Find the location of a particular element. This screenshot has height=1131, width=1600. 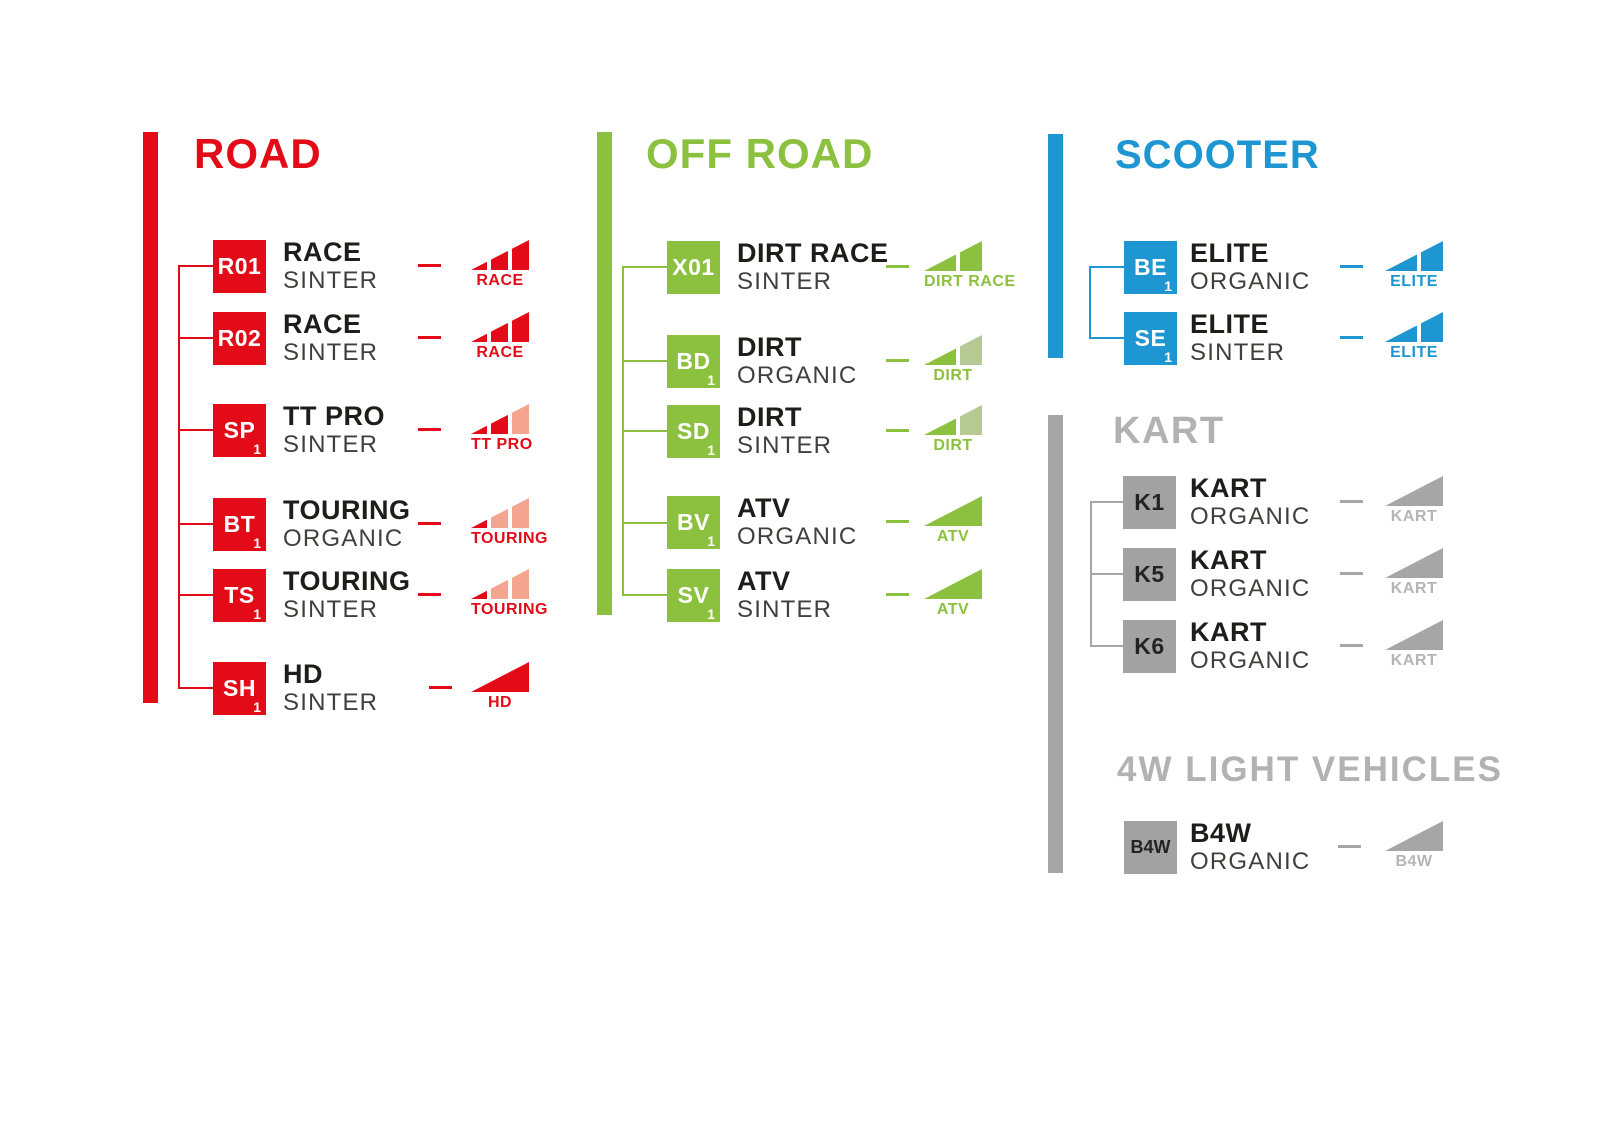

product-code: R01 is located at coordinates (239, 266).